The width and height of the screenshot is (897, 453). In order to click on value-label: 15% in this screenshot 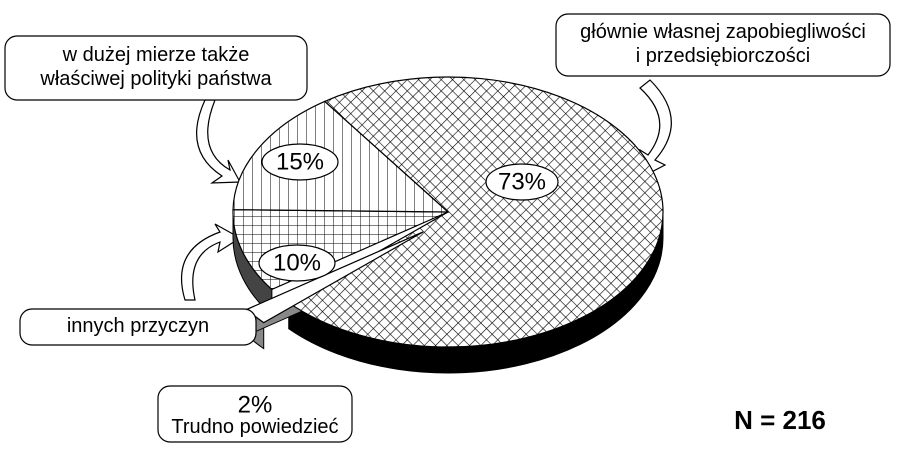, I will do `click(300, 161)`.